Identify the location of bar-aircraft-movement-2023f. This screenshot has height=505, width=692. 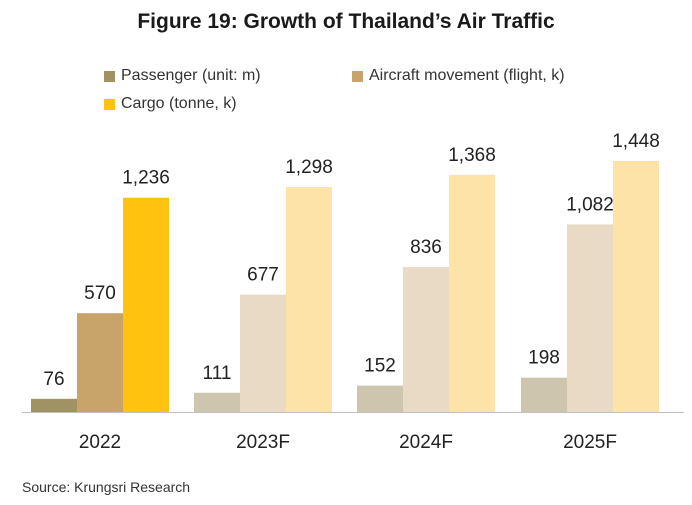
(263, 353).